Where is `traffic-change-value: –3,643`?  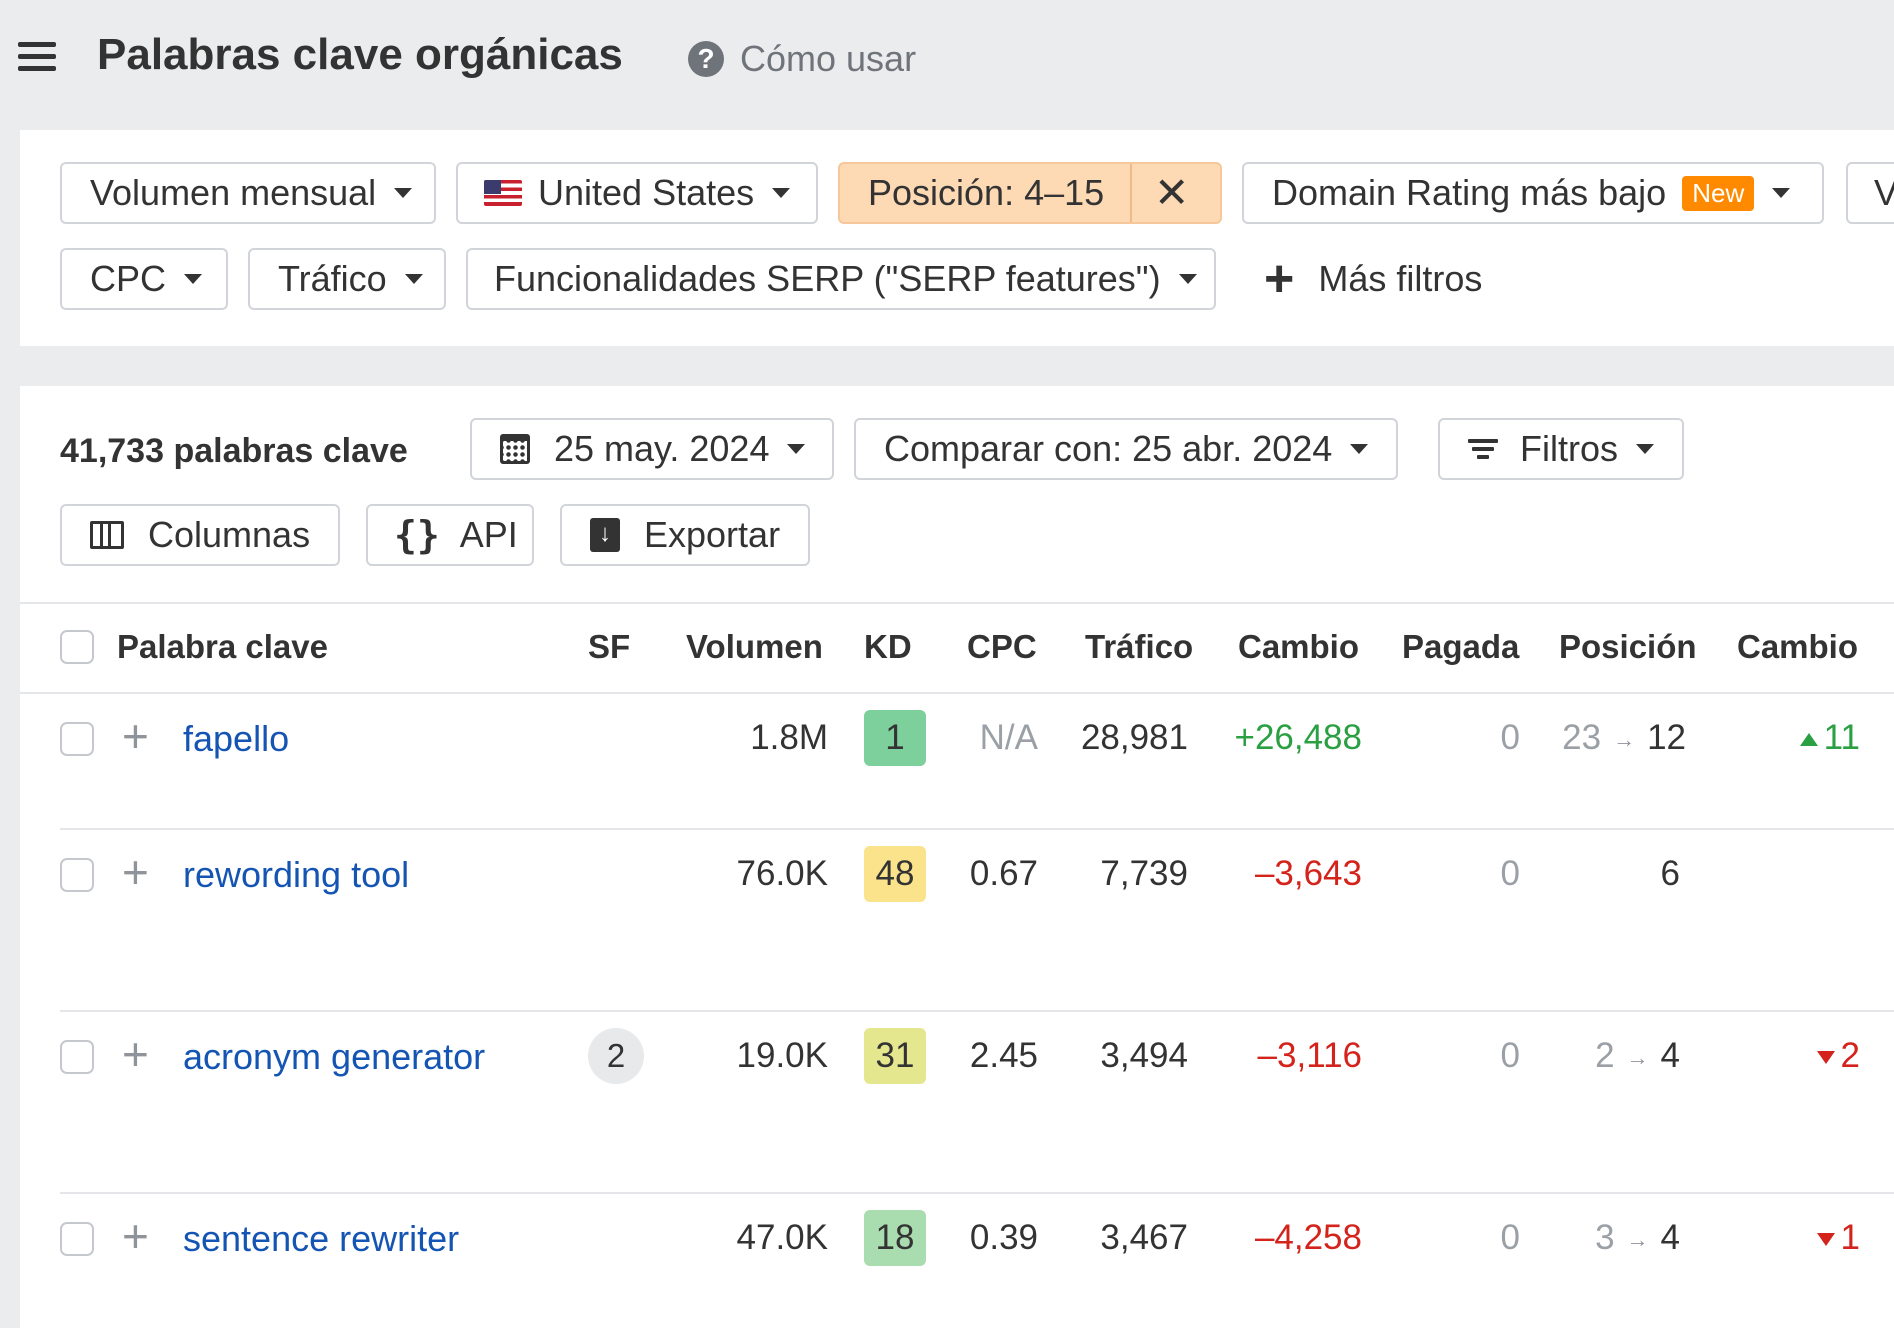
traffic-change-value: –3,643 is located at coordinates (1308, 873).